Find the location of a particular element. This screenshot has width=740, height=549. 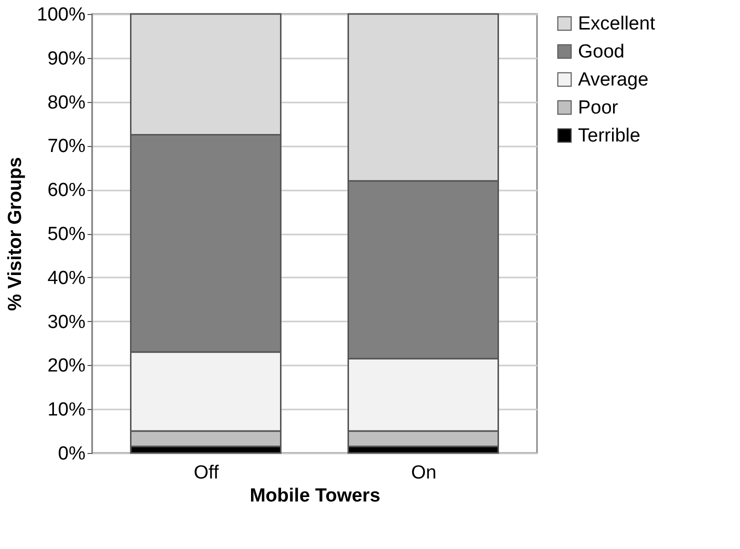

y-tick-label: 10% is located at coordinates (66, 410).